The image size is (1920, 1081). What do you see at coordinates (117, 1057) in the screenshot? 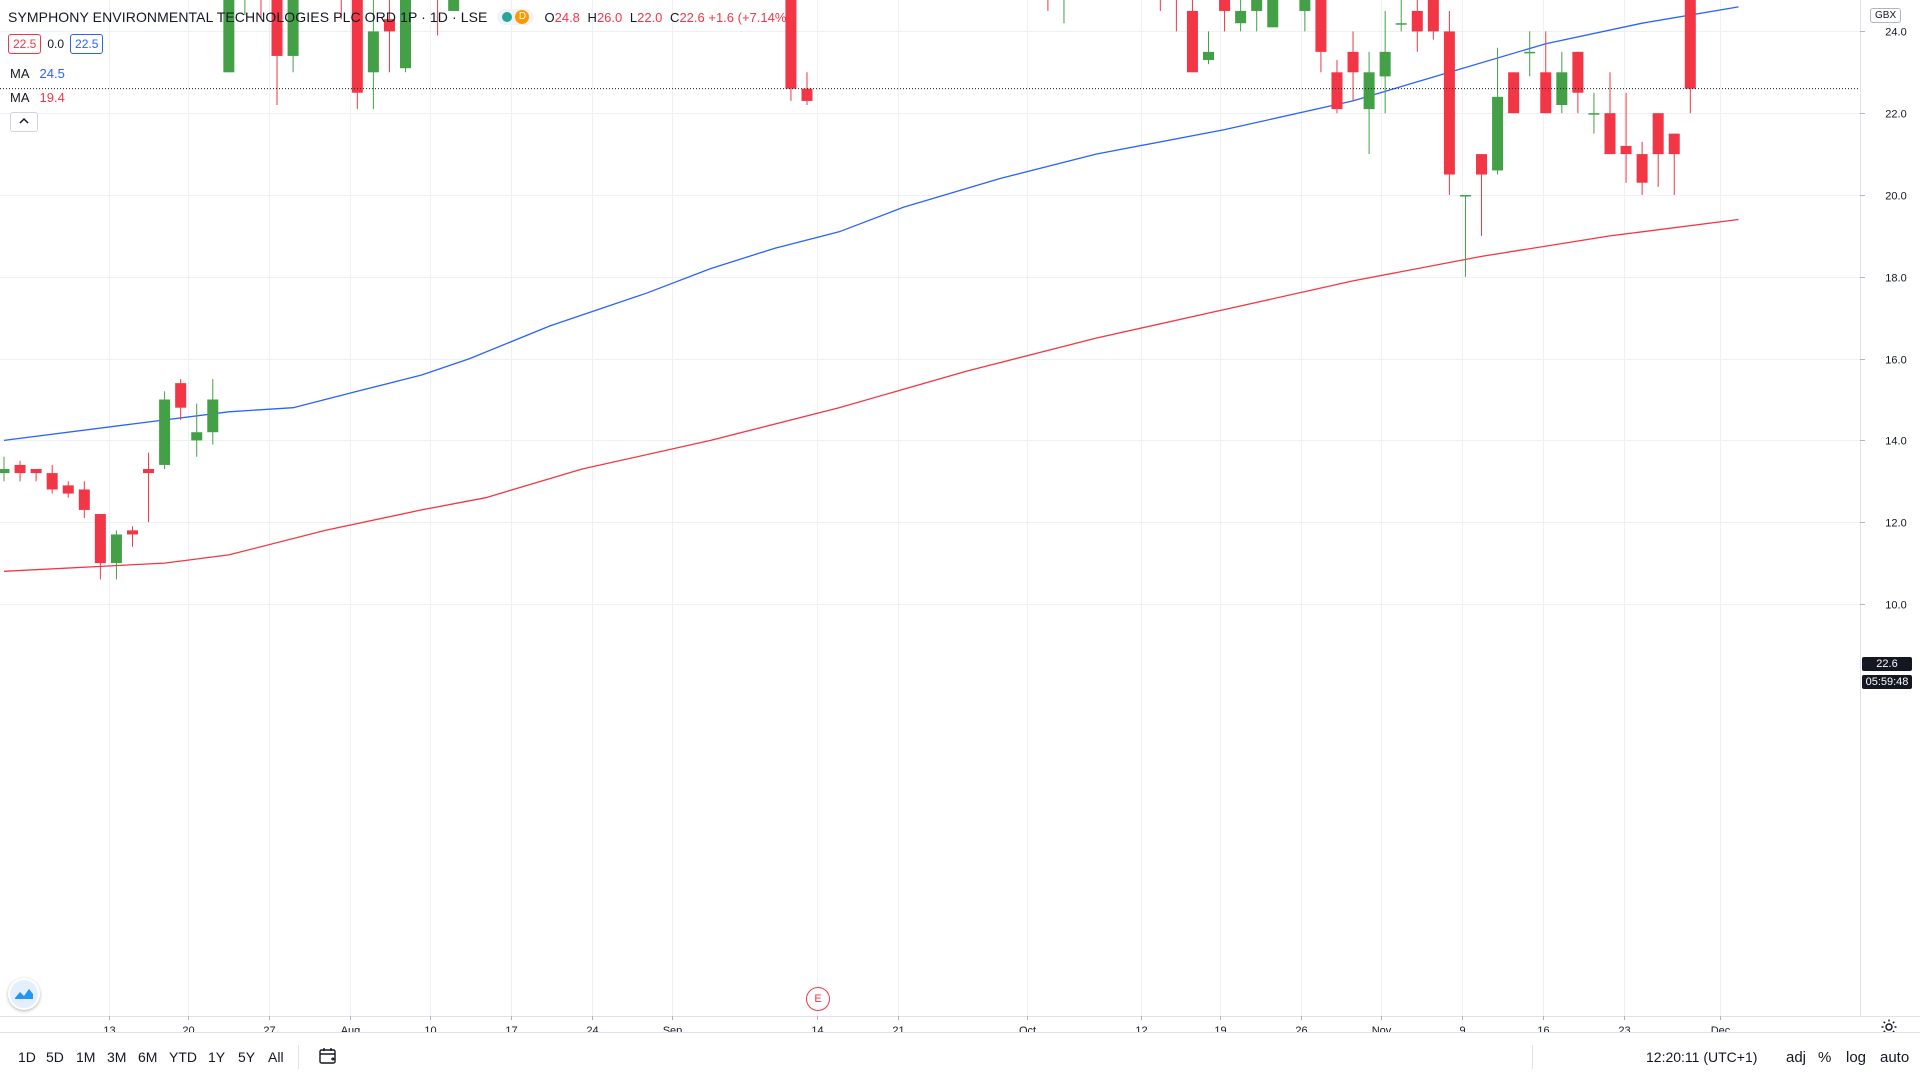
I see `range-3m-button: 3M` at bounding box center [117, 1057].